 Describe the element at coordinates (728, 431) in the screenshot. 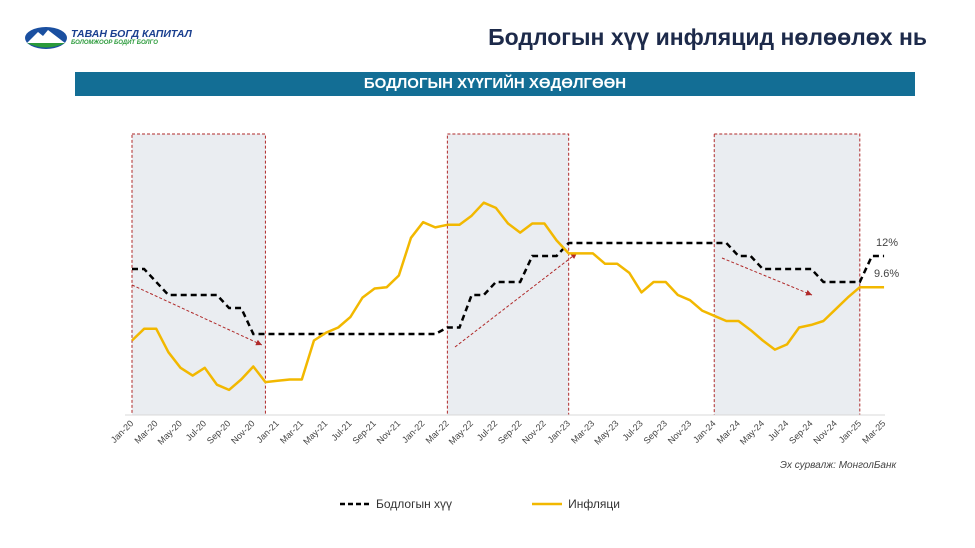

I see `x-tick-label: Mar-24` at that location.